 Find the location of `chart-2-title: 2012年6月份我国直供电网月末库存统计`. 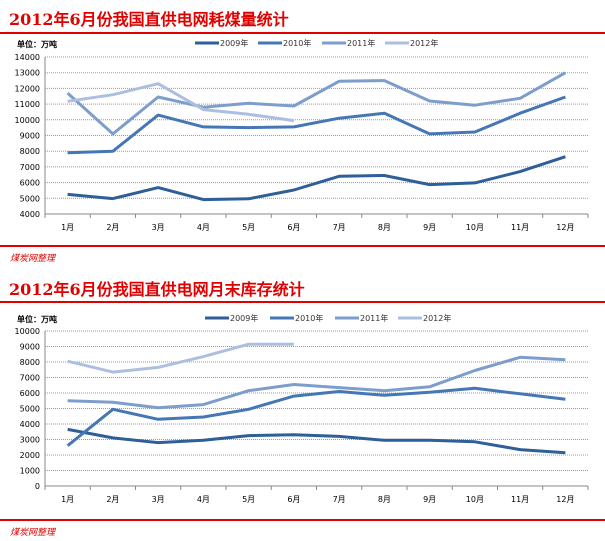

chart-2-title: 2012年6月份我国直供电网月末库存统计 is located at coordinates (157, 289).